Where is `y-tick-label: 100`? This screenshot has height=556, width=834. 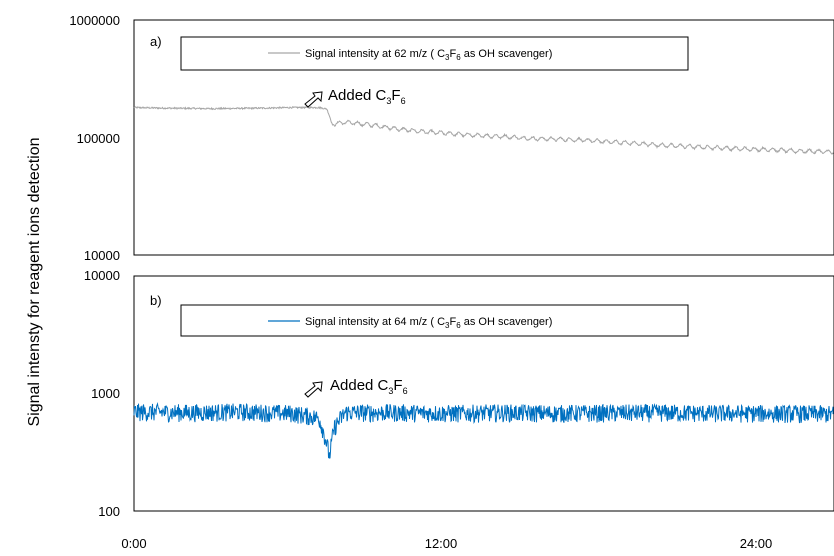 y-tick-label: 100 is located at coordinates (109, 511).